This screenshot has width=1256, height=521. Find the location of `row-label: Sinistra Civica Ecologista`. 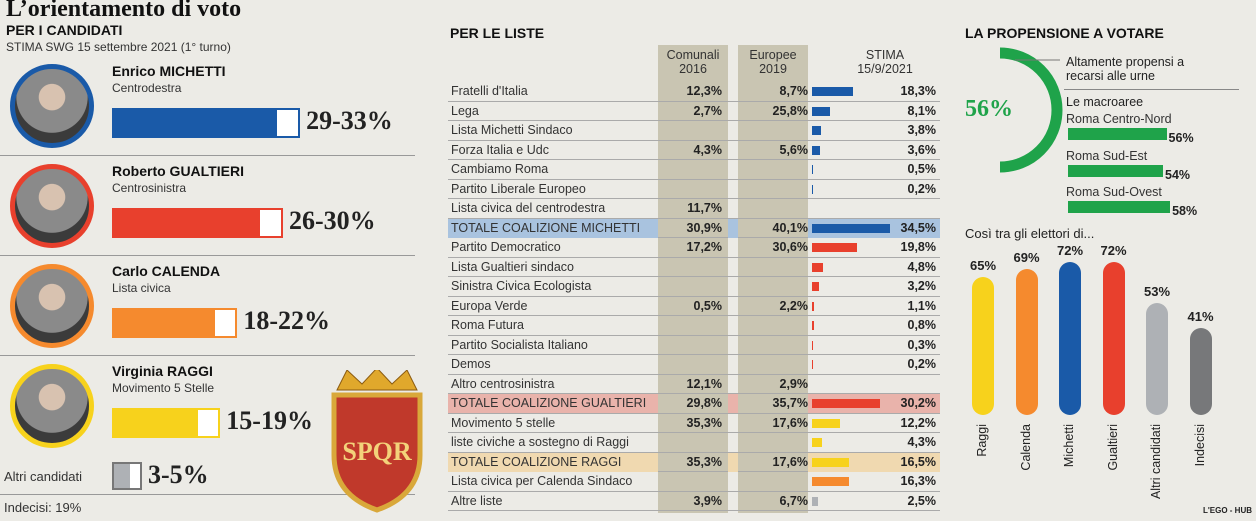

row-label: Sinistra Civica Ecologista is located at coordinates (521, 286).